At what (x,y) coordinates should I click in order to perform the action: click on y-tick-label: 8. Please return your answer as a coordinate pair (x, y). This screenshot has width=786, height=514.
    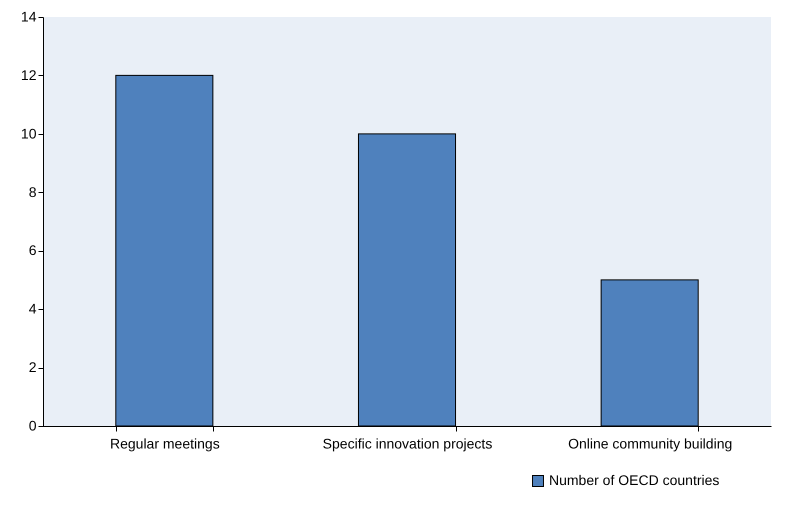
    Looking at the image, I should click on (32, 192).